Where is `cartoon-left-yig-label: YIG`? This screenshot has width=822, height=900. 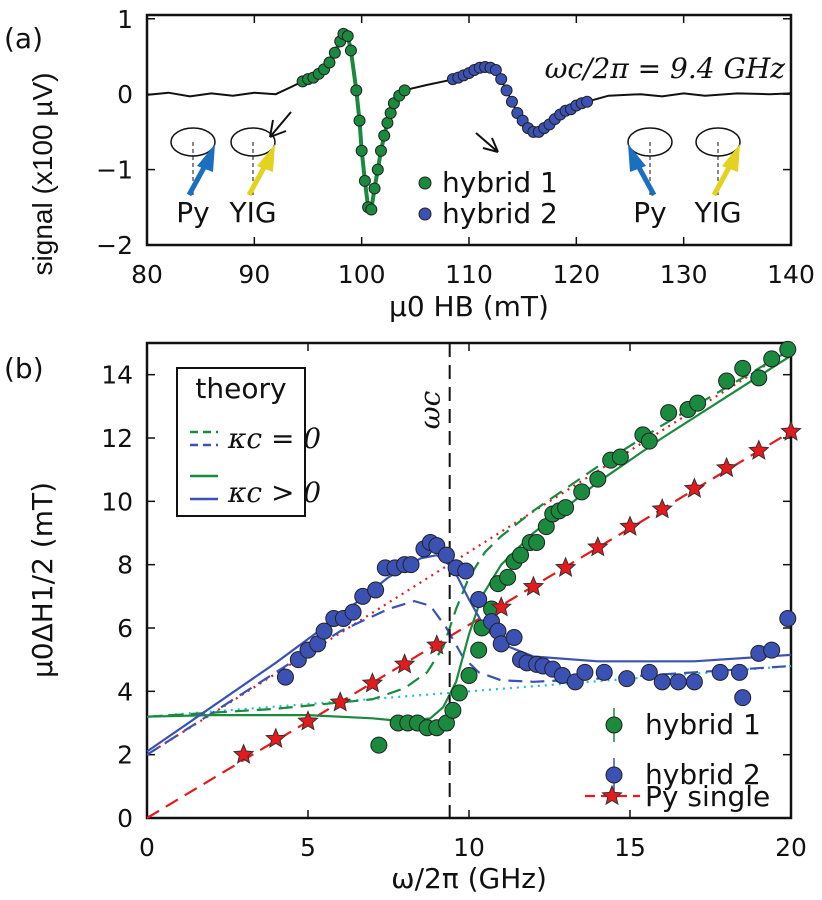 cartoon-left-yig-label: YIG is located at coordinates (252, 212).